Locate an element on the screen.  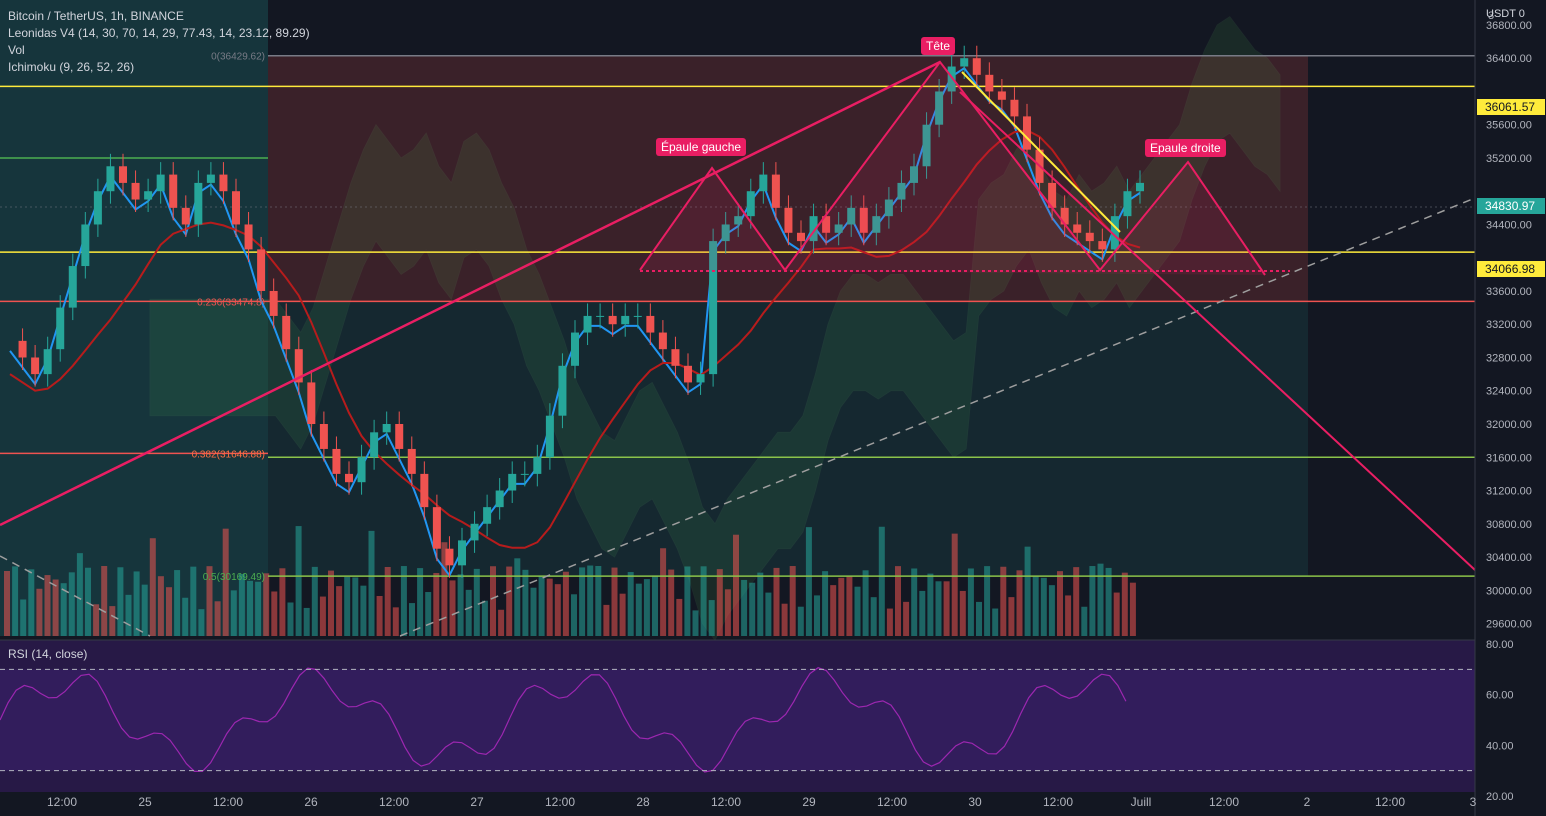
rsi-tick: 60.00 is located at coordinates (1500, 696).